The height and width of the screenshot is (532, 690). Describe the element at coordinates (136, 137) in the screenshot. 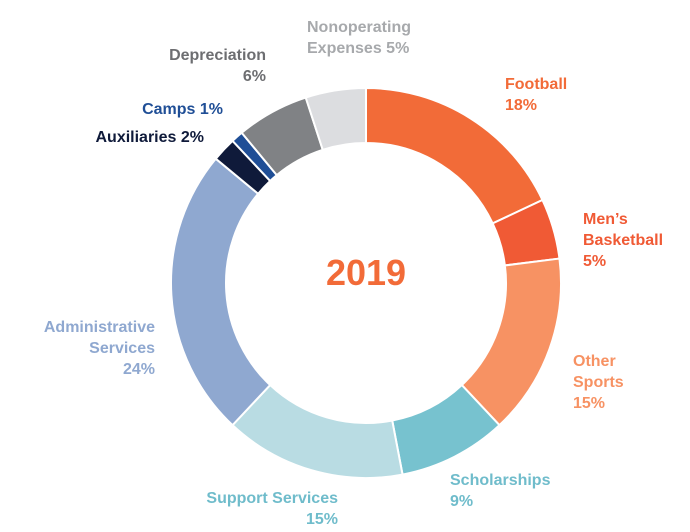

I see `category-label: Auxiliaries` at that location.